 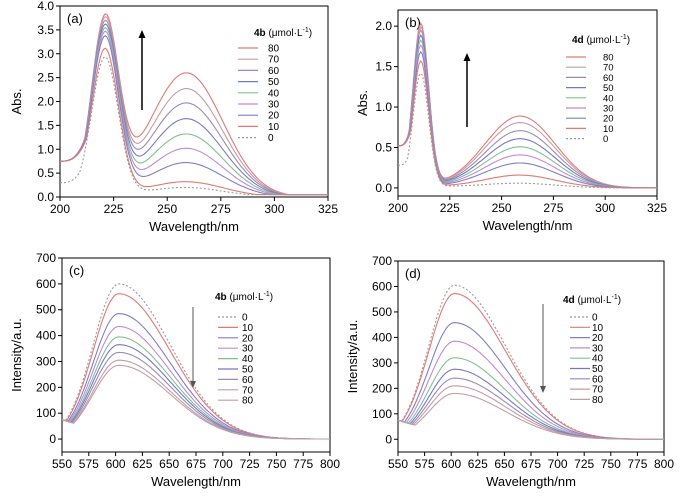 I want to click on y-tick-label: 700, so click(x=46, y=258).